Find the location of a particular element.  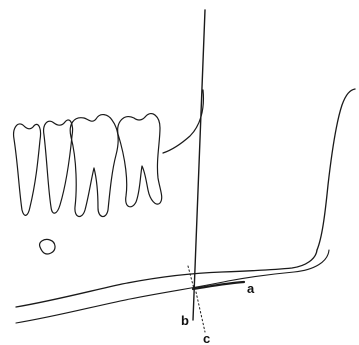

line-a-b is located at coordinates (218, 285).